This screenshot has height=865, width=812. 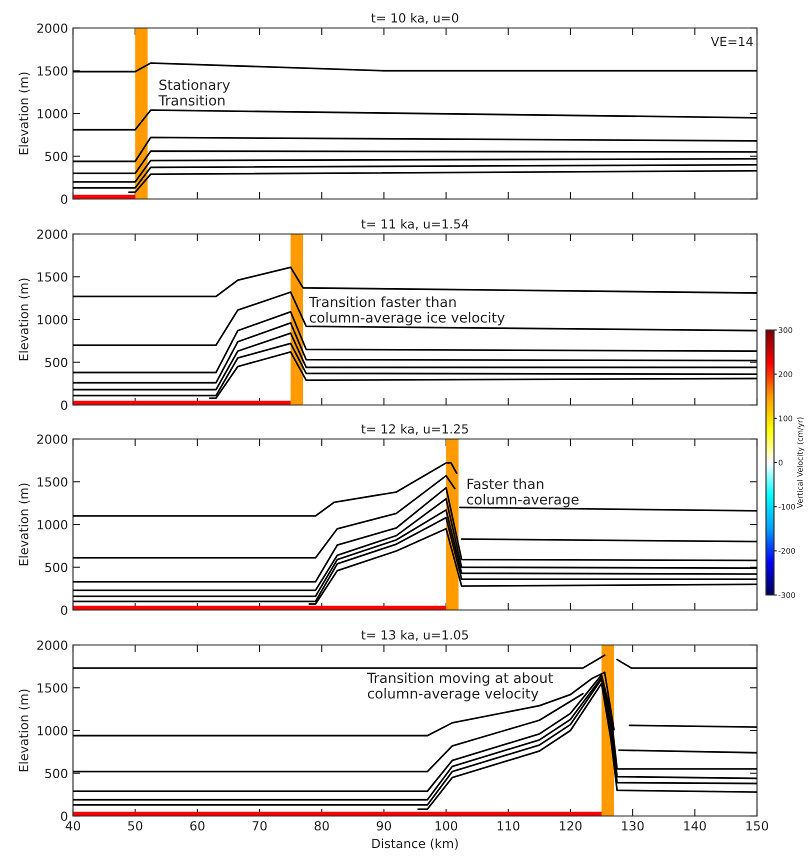 What do you see at coordinates (135, 826) in the screenshot?
I see `x-tick-label: 50` at bounding box center [135, 826].